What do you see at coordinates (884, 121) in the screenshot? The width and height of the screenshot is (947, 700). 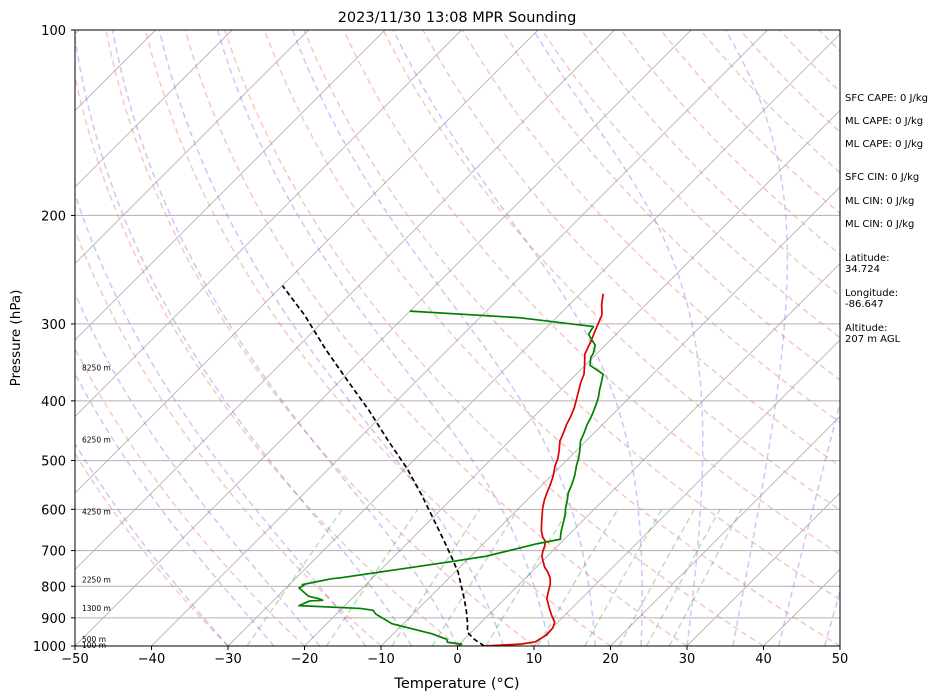 I see `stat-ml-cape: ML CAPE: 0 J/kg` at bounding box center [884, 121].